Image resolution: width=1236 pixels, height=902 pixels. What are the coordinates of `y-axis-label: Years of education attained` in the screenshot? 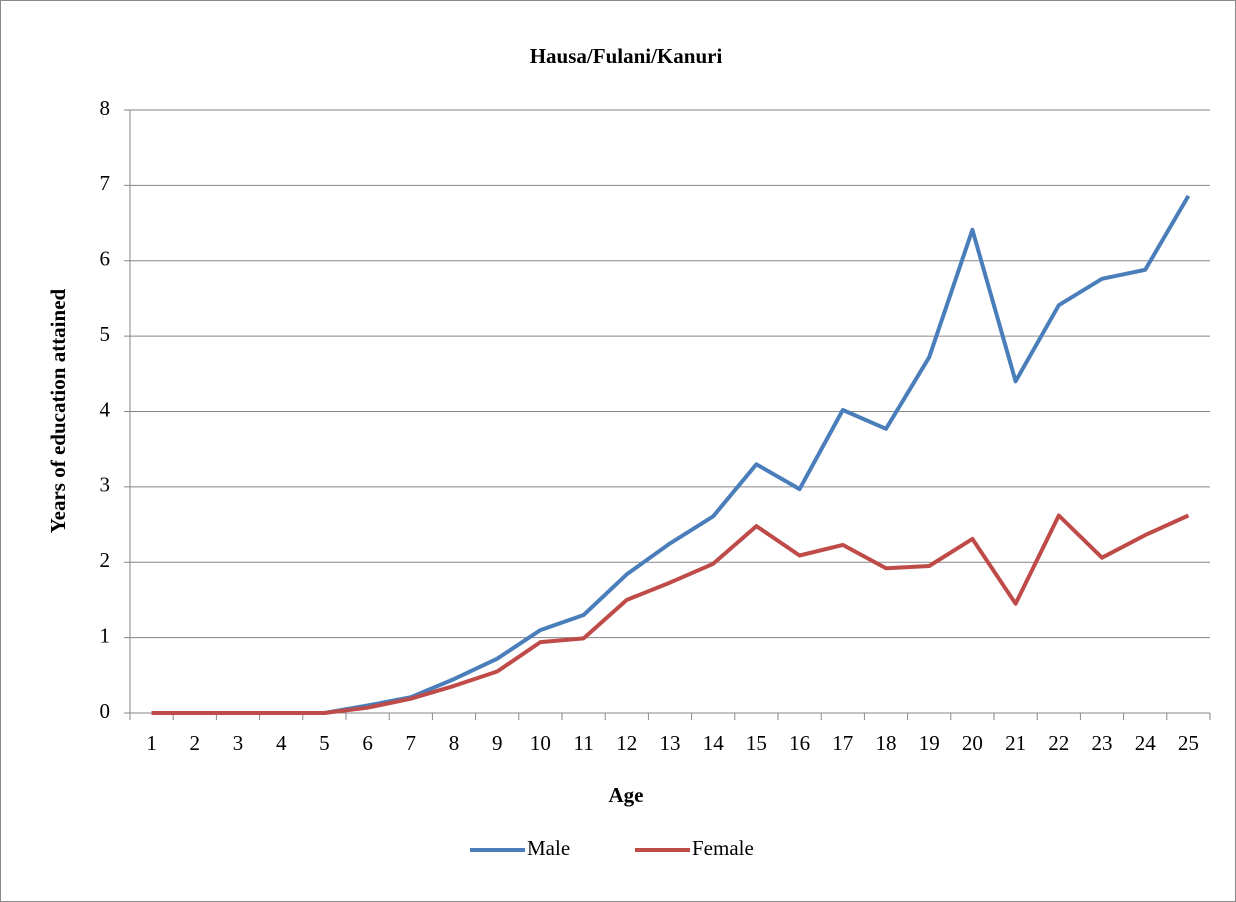 It's located at (58, 410).